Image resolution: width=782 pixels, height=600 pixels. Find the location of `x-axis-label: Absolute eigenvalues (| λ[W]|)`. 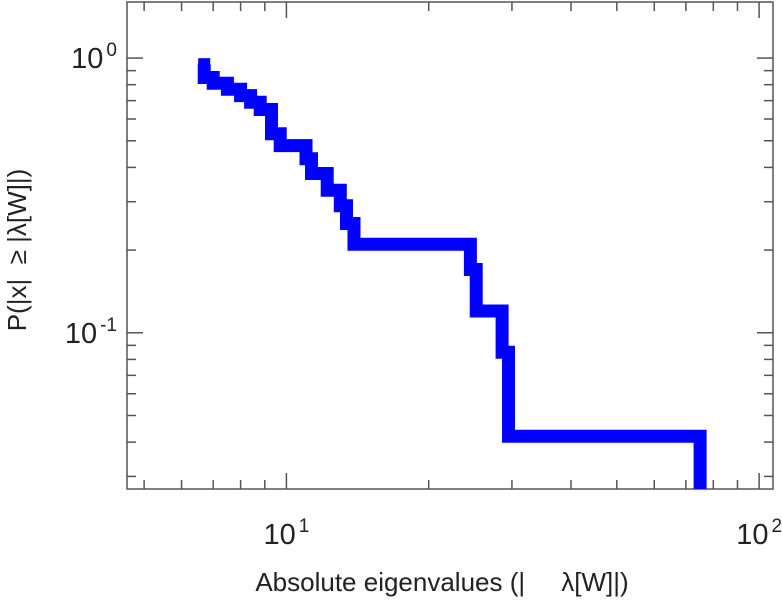

x-axis-label: Absolute eigenvalues (| λ[W]|) is located at coordinates (441, 582).